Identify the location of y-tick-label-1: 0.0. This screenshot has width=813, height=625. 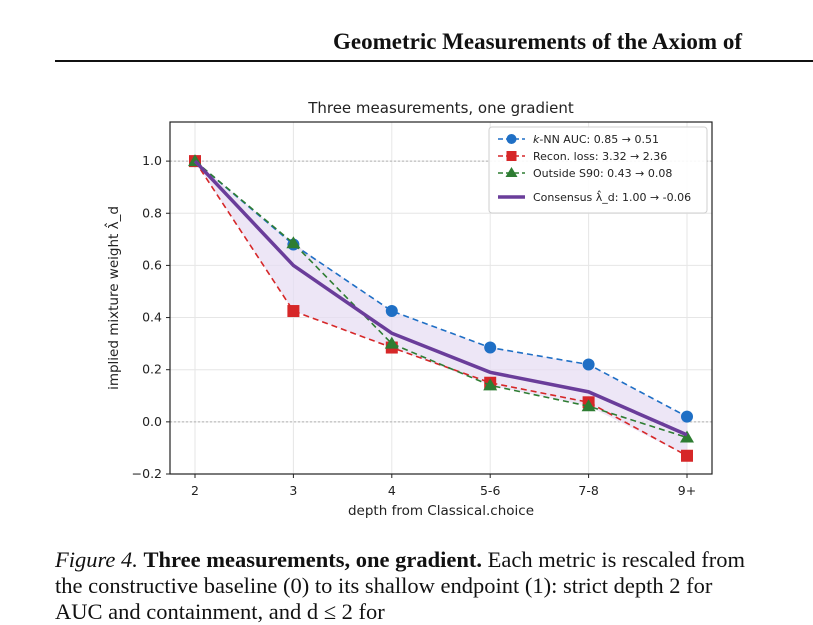
(152, 421).